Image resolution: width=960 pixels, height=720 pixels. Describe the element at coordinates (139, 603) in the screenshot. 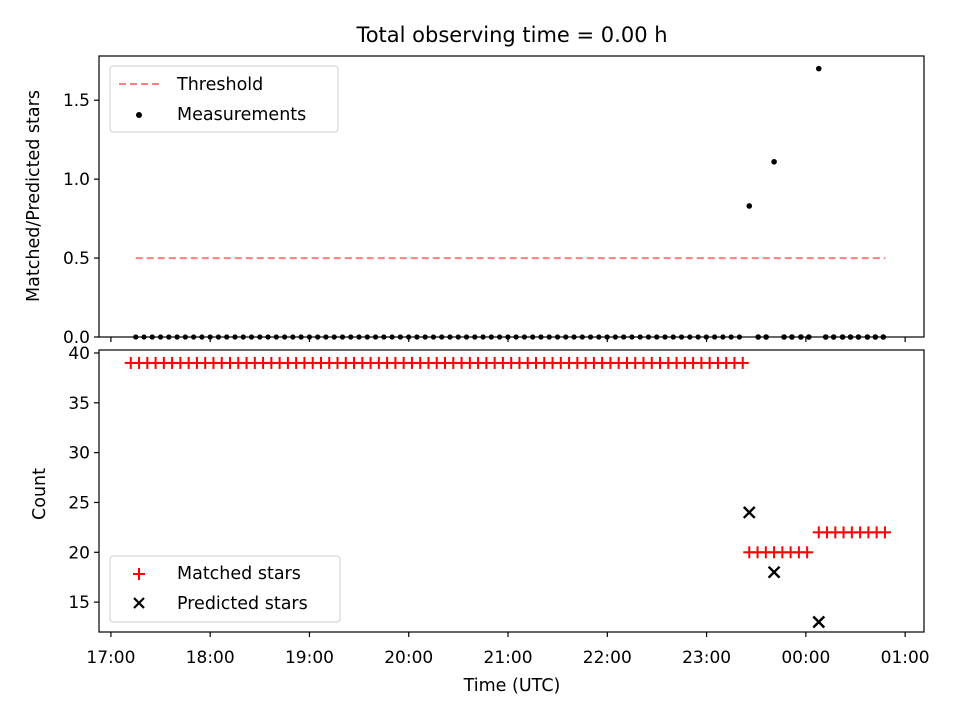

I see `legend-predicted-swatch` at that location.